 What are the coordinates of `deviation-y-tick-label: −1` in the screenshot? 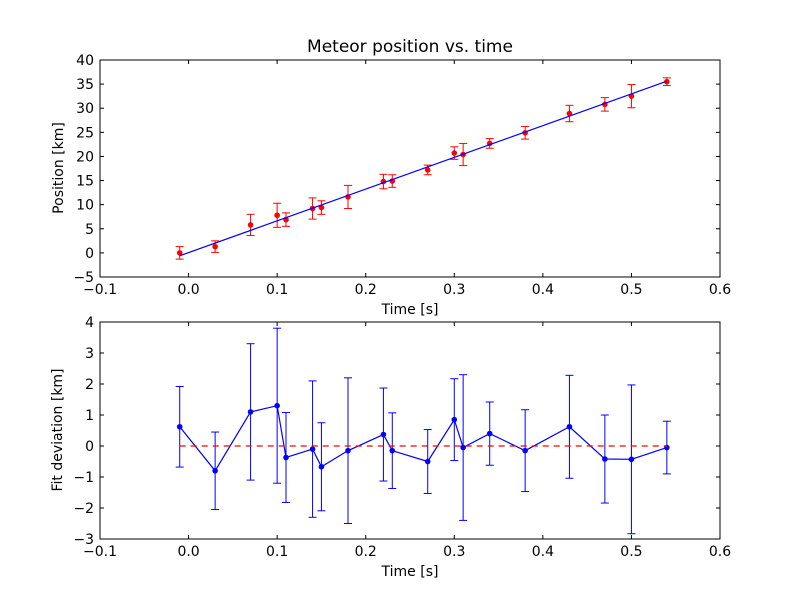 It's located at (83, 478).